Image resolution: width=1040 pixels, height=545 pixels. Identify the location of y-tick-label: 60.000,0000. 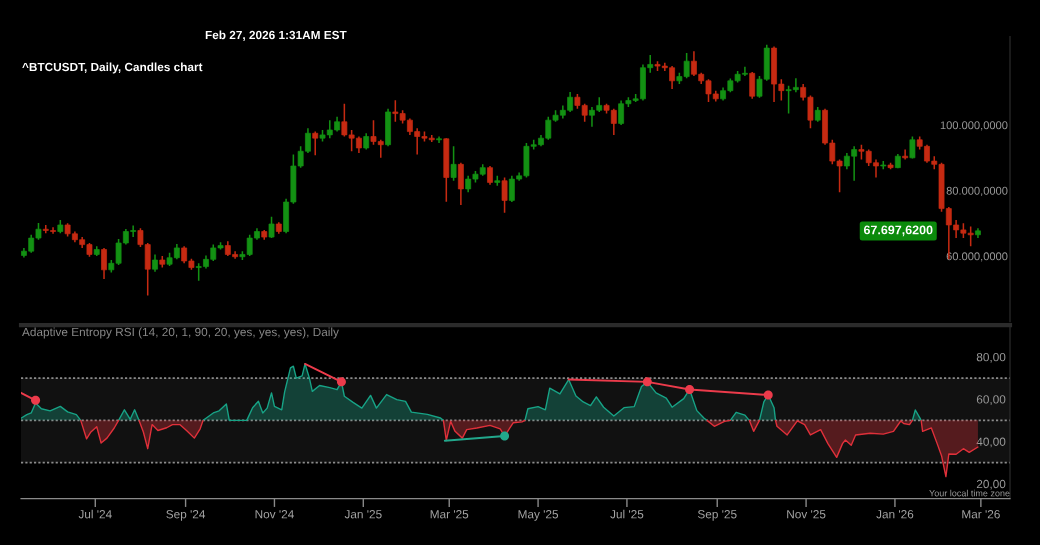
(977, 257).